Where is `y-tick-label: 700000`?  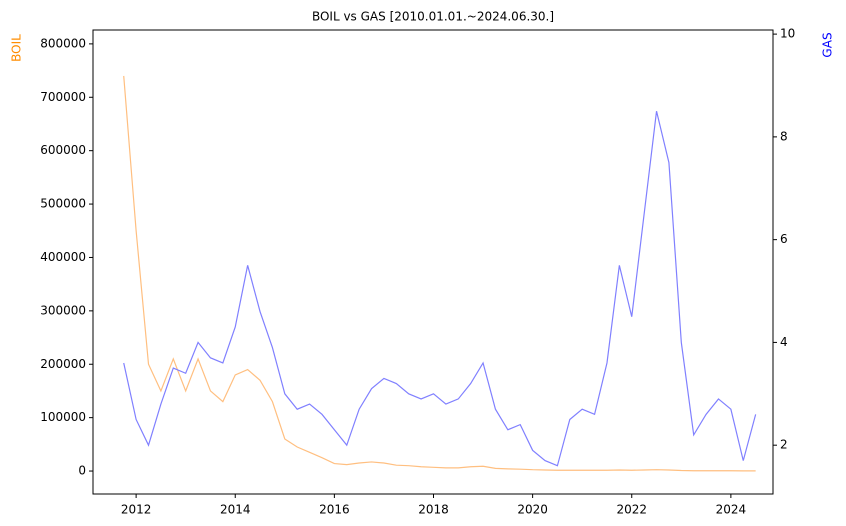
y-tick-label: 700000 is located at coordinates (63, 97).